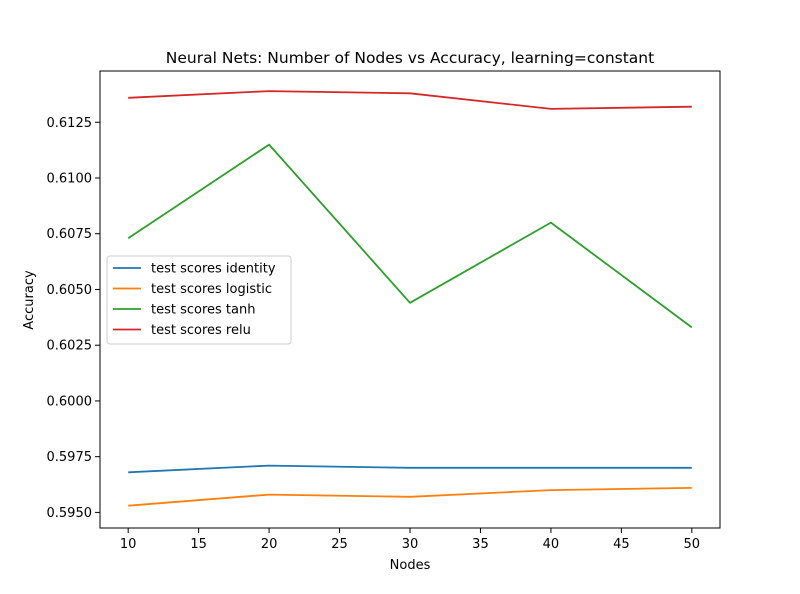 The width and height of the screenshot is (800, 594). What do you see at coordinates (128, 544) in the screenshot?
I see `x-tick-label: 10` at bounding box center [128, 544].